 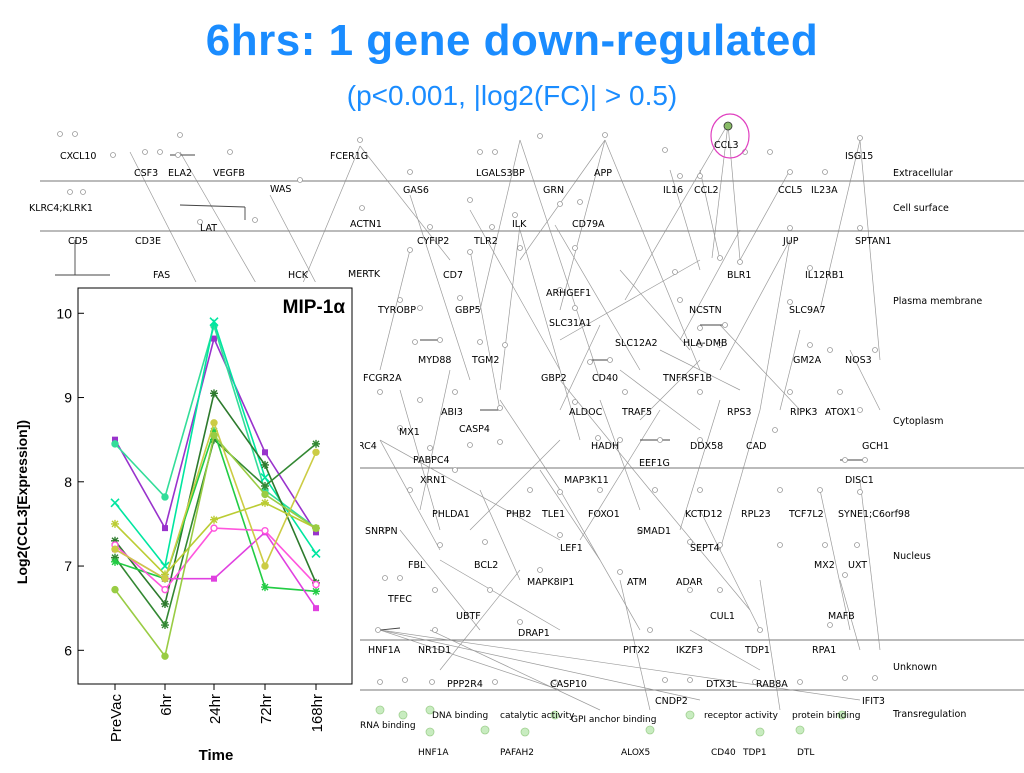 I want to click on gene-label: FAS, so click(x=161, y=275).